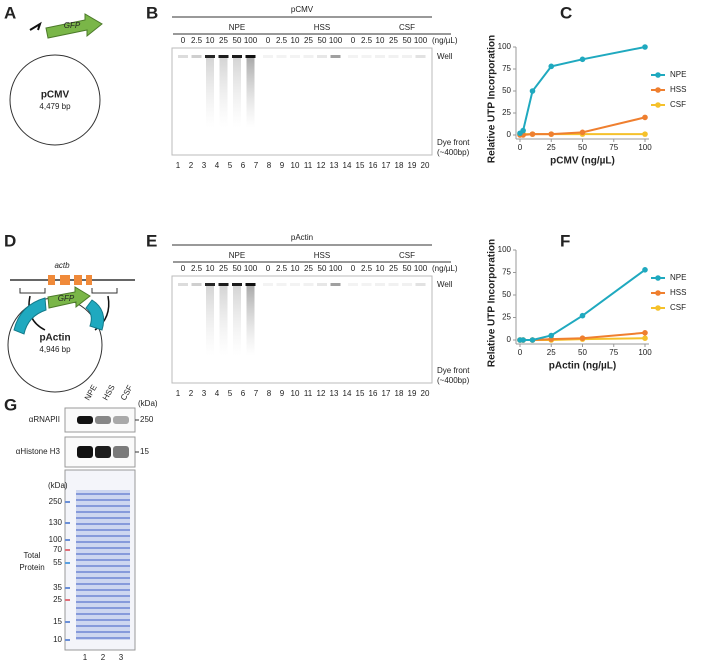  I want to click on y-tick-label: 0, so click(509, 339).